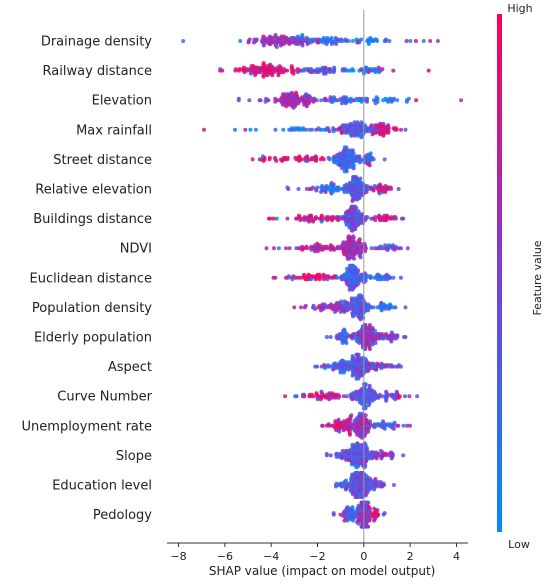 The image size is (550, 588). Describe the element at coordinates (93, 338) in the screenshot. I see `feature-label: Elderly population` at that location.